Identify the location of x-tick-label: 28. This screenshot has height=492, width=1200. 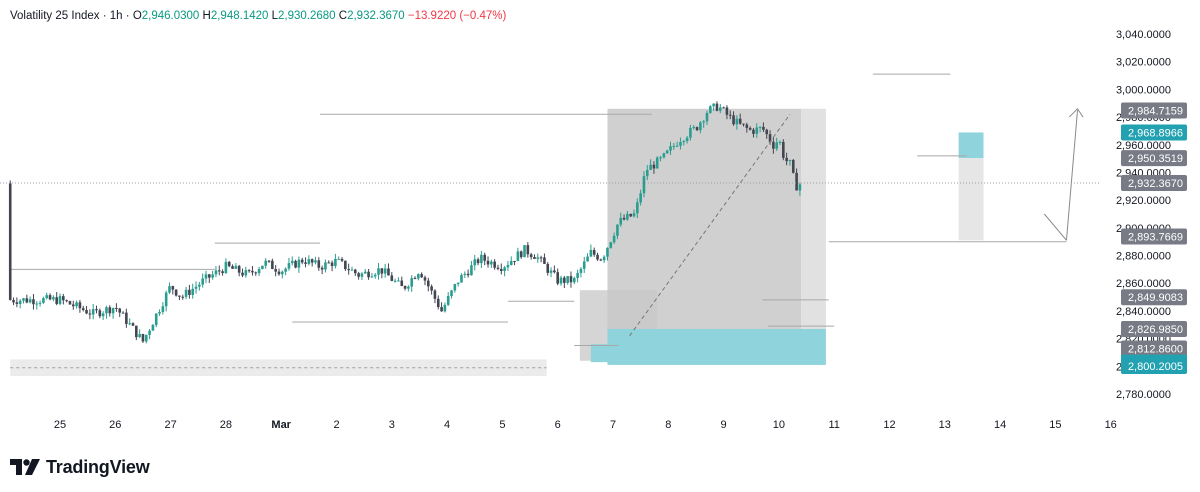
(226, 425).